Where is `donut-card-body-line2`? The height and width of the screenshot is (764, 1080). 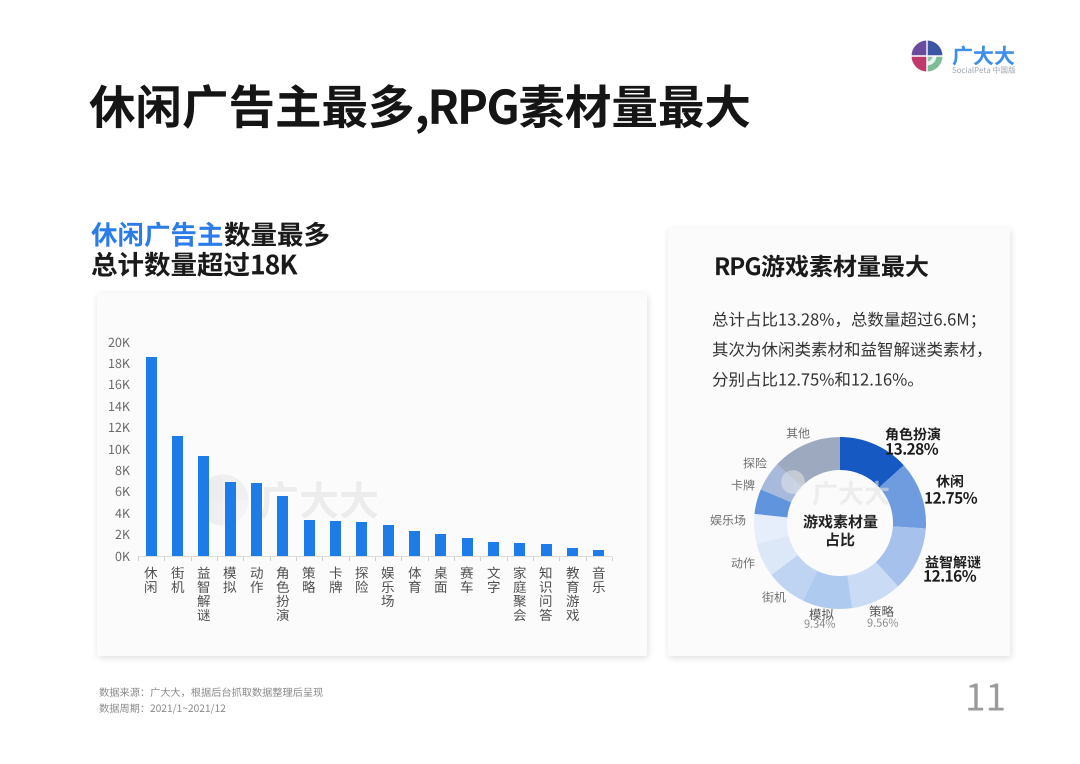 donut-card-body-line2 is located at coordinates (852, 349).